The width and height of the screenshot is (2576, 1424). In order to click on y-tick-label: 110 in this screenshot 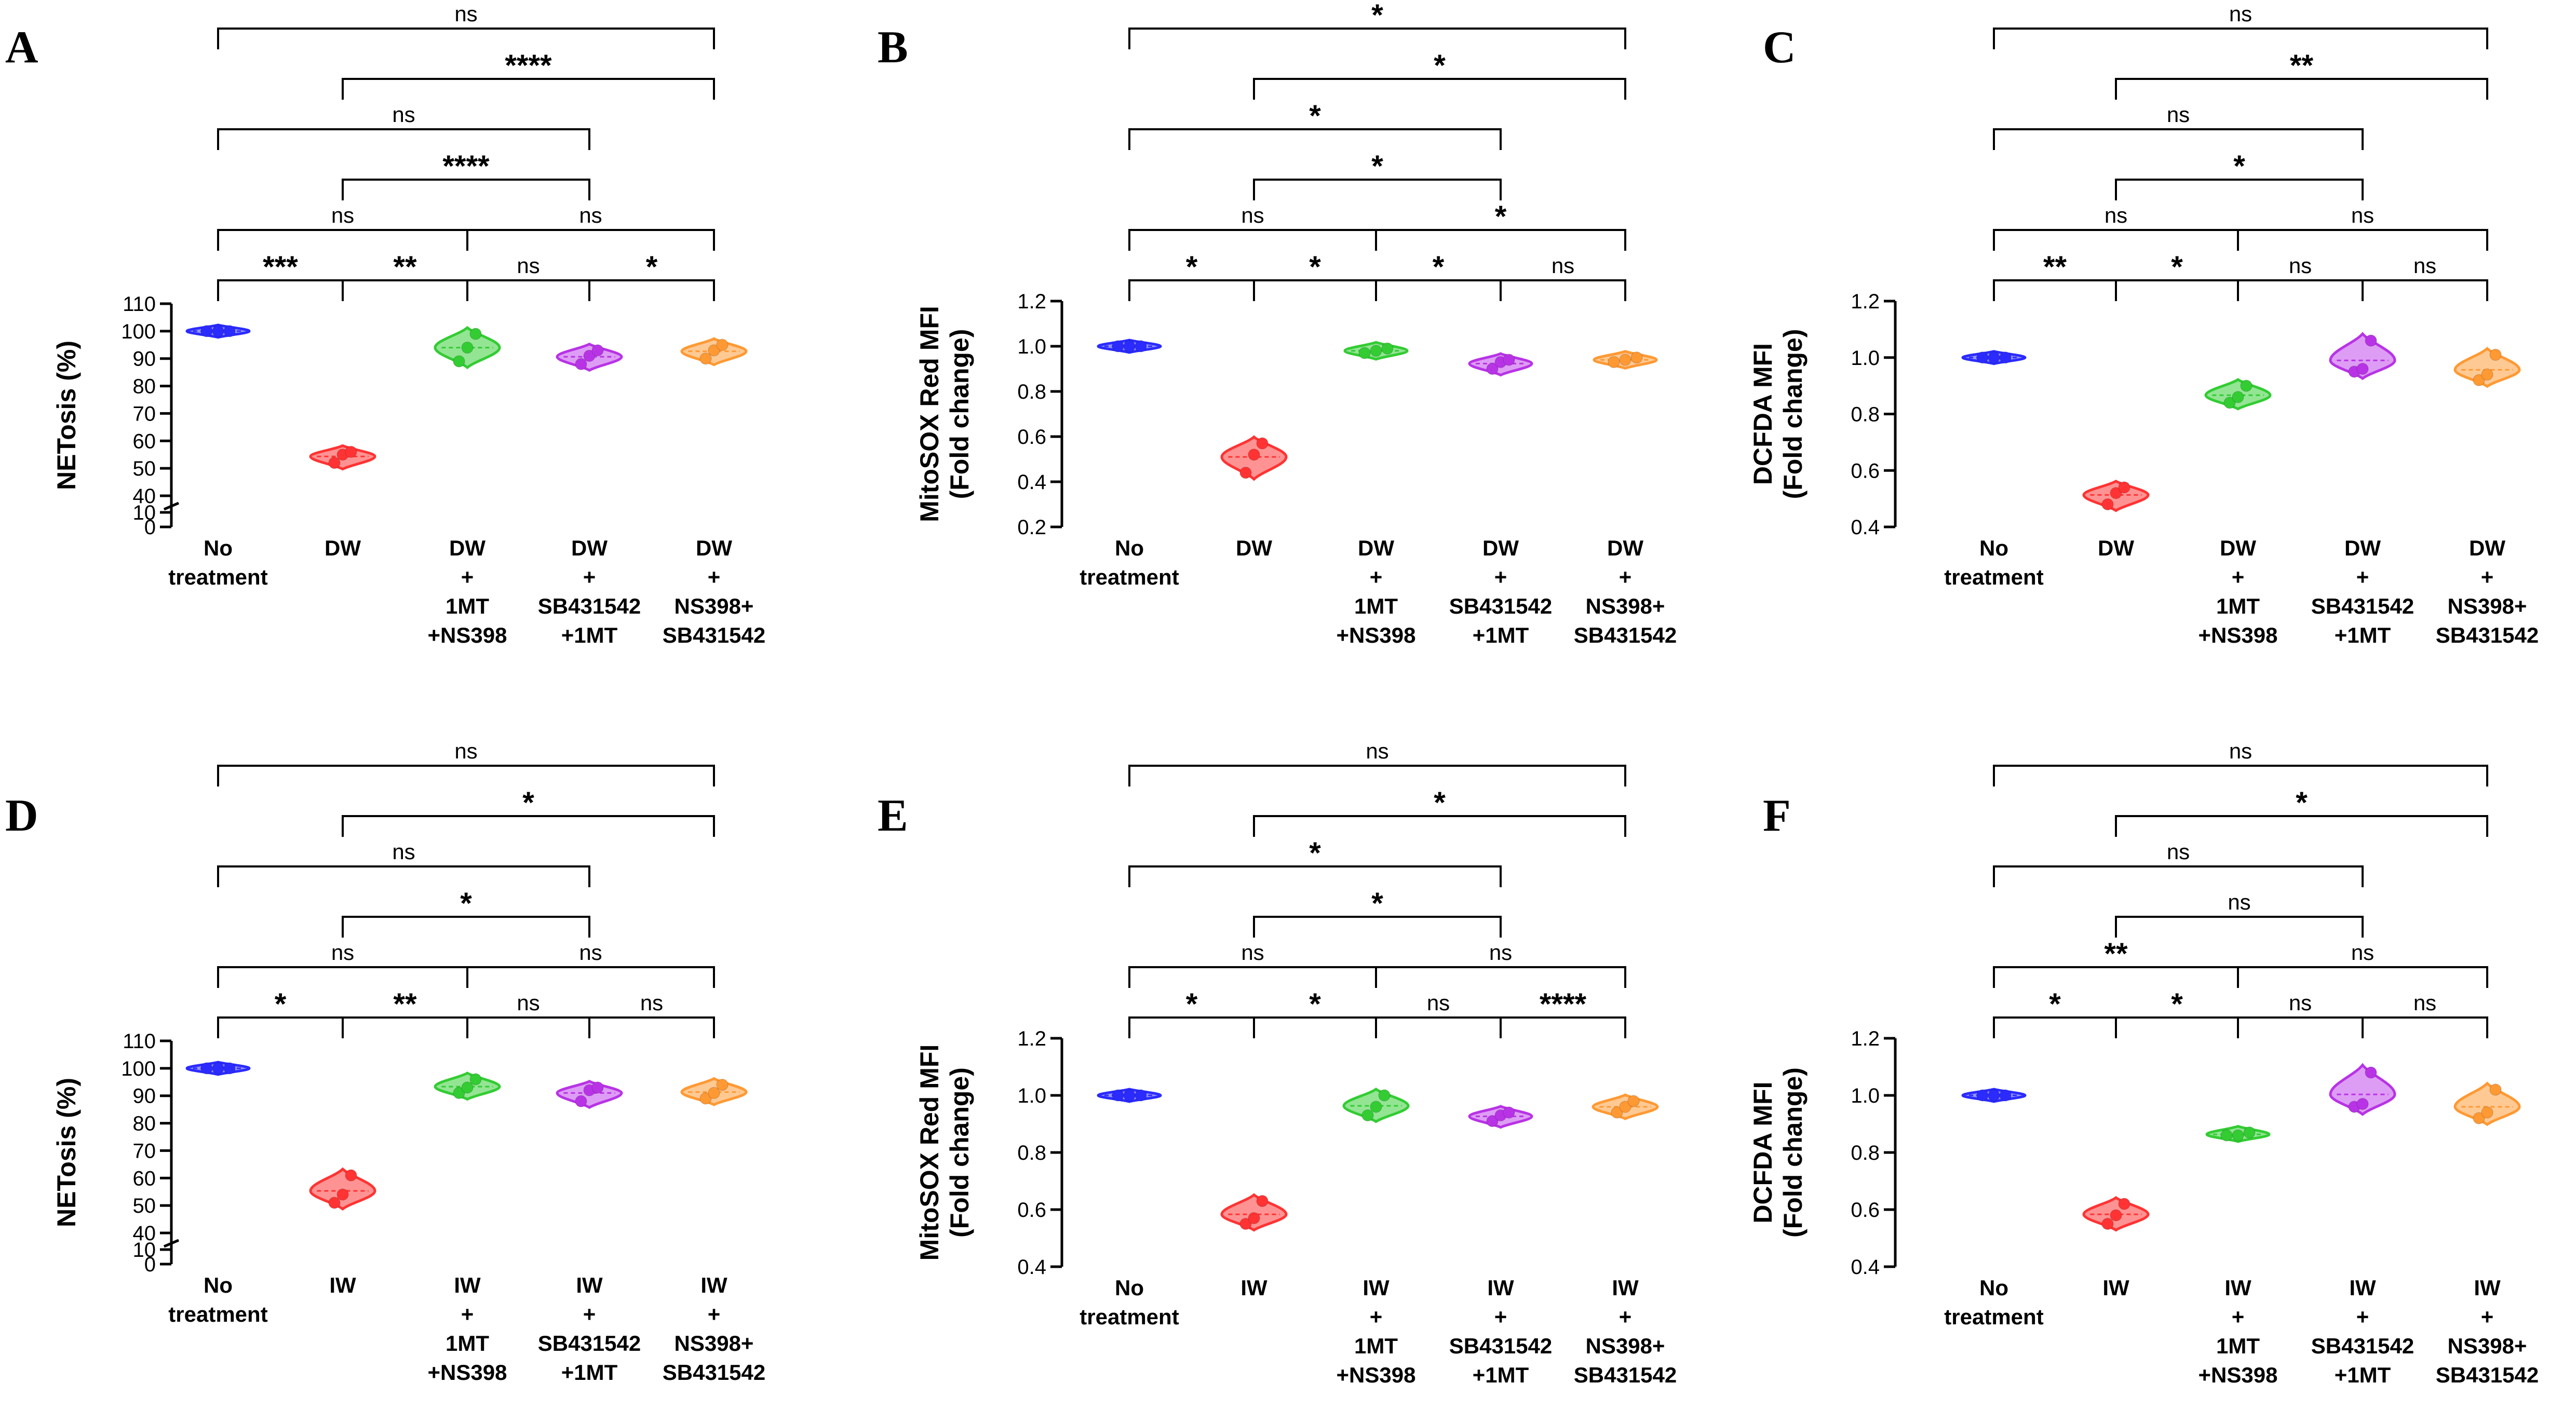, I will do `click(139, 304)`.